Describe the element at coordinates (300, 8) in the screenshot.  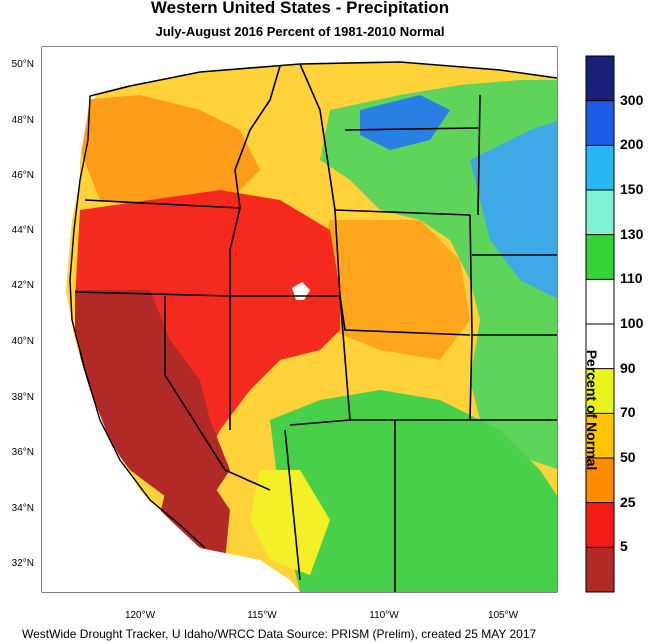
I see `map-title: Western United States - Precipitation` at that location.